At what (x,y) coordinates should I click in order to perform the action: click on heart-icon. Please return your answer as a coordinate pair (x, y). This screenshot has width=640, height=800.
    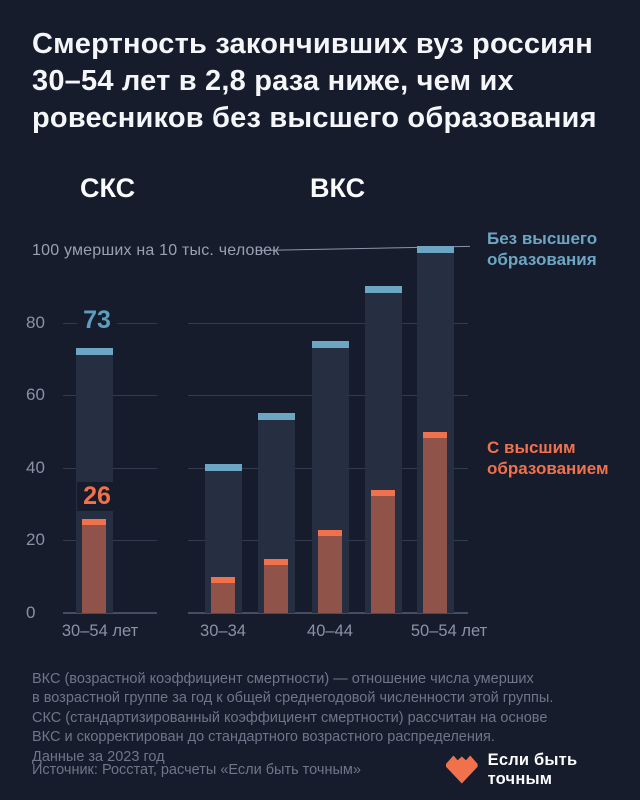
    Looking at the image, I should click on (462, 769).